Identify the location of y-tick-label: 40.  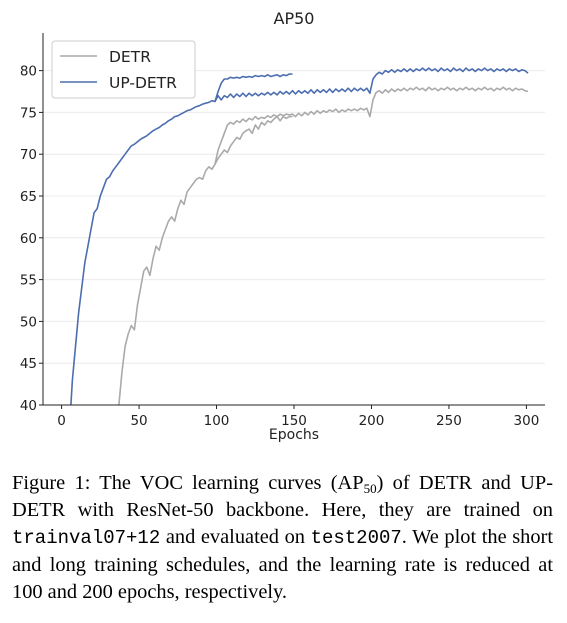
(28, 406).